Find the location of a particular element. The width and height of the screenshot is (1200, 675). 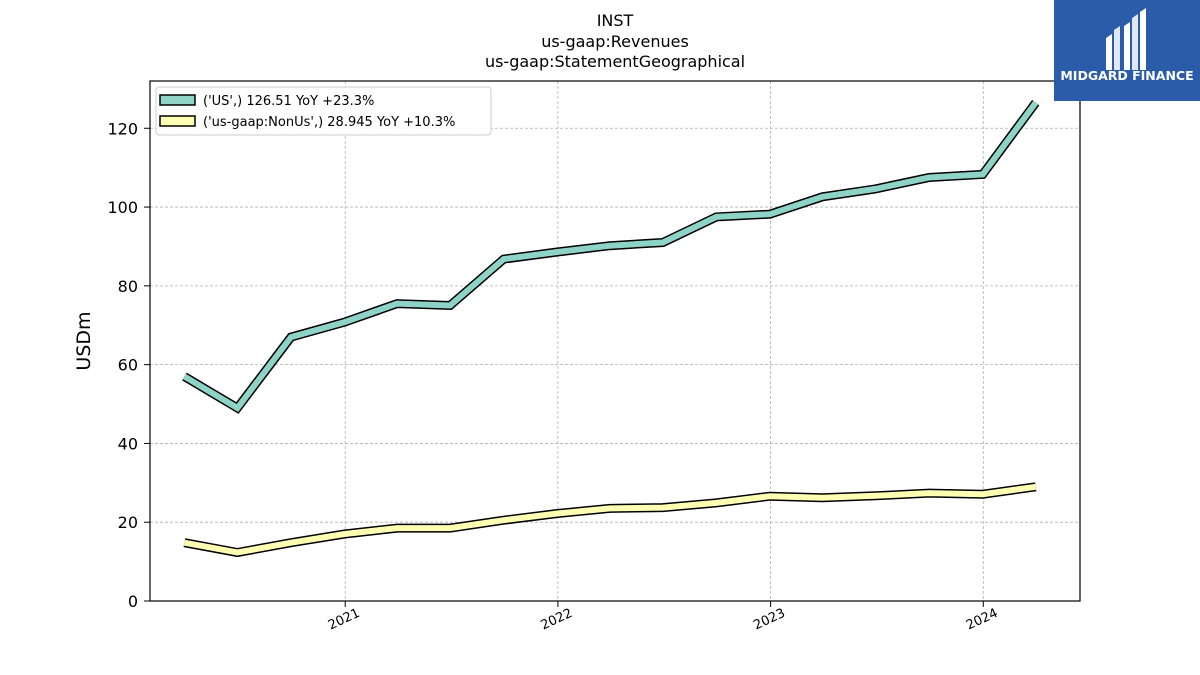

x-tick-label: 2023 is located at coordinates (769, 620).